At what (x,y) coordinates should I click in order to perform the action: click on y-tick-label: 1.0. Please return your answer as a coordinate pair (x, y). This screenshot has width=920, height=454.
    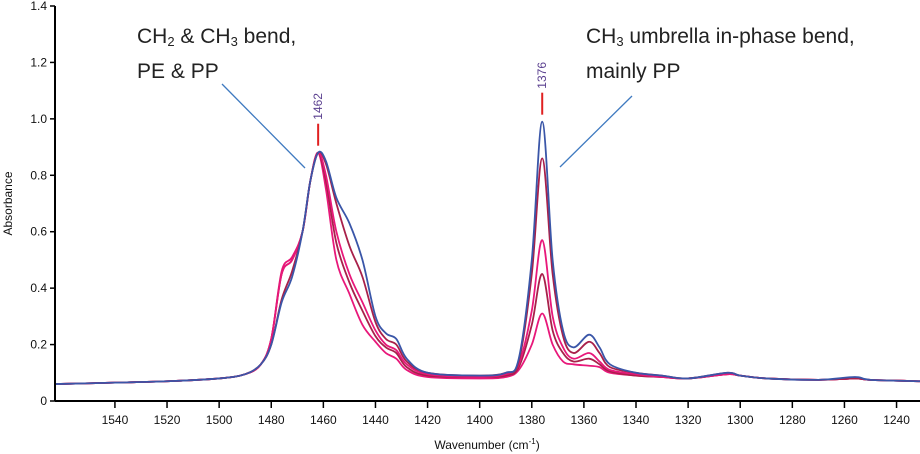
    Looking at the image, I should click on (38, 119).